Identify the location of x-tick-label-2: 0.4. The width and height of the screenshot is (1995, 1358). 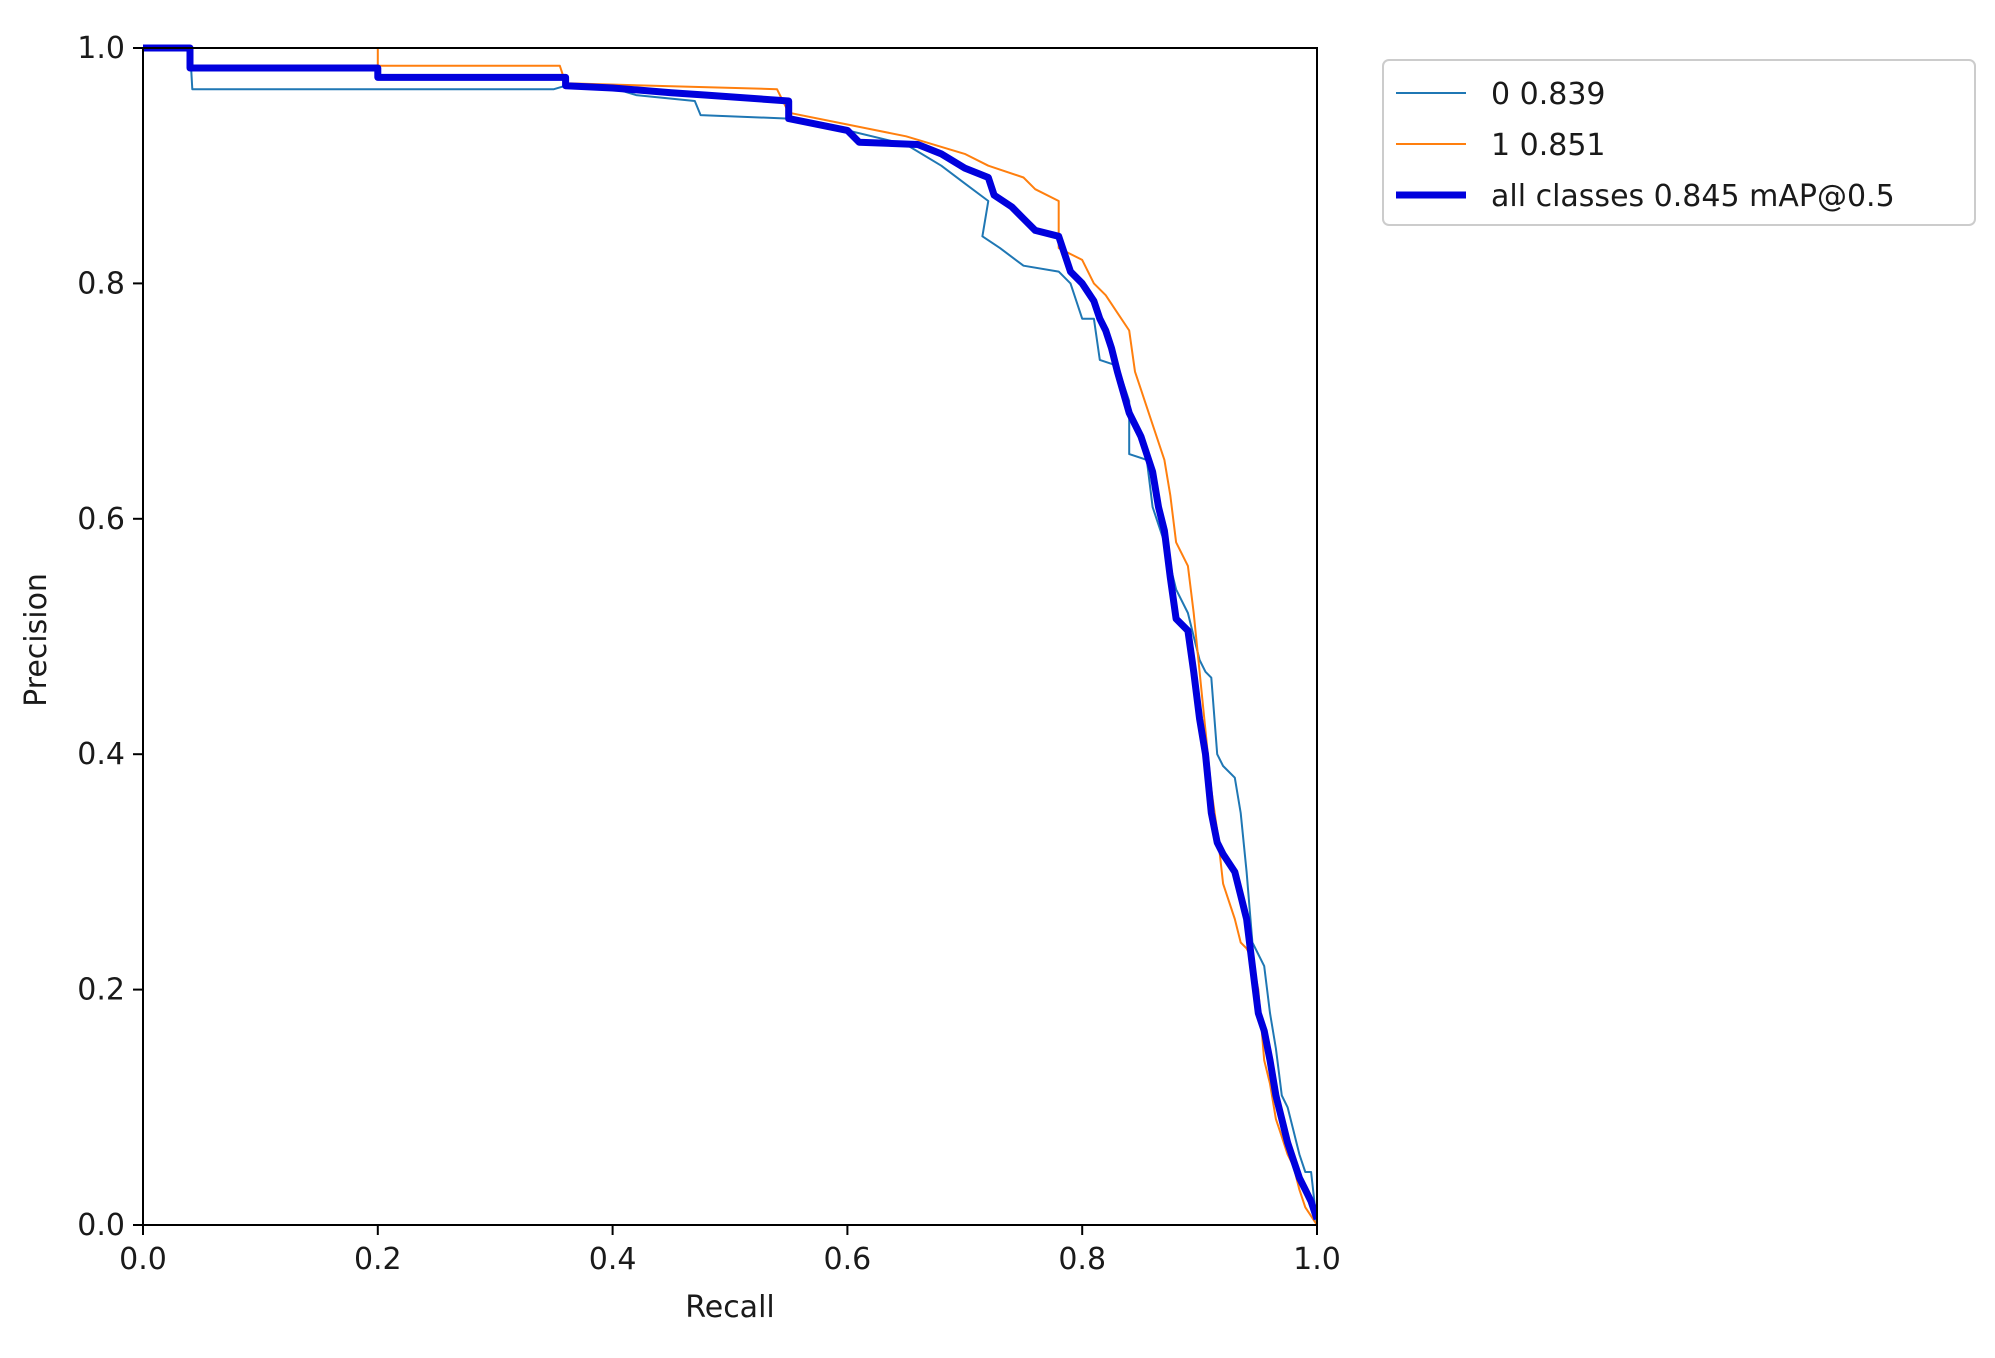
(613, 1259).